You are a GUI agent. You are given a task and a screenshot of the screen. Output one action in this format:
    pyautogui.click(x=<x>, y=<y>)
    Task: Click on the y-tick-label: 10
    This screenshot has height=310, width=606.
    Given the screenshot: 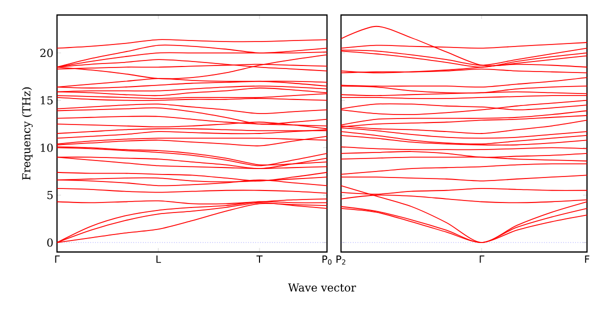 What is the action you would take?
    pyautogui.click(x=46, y=148)
    